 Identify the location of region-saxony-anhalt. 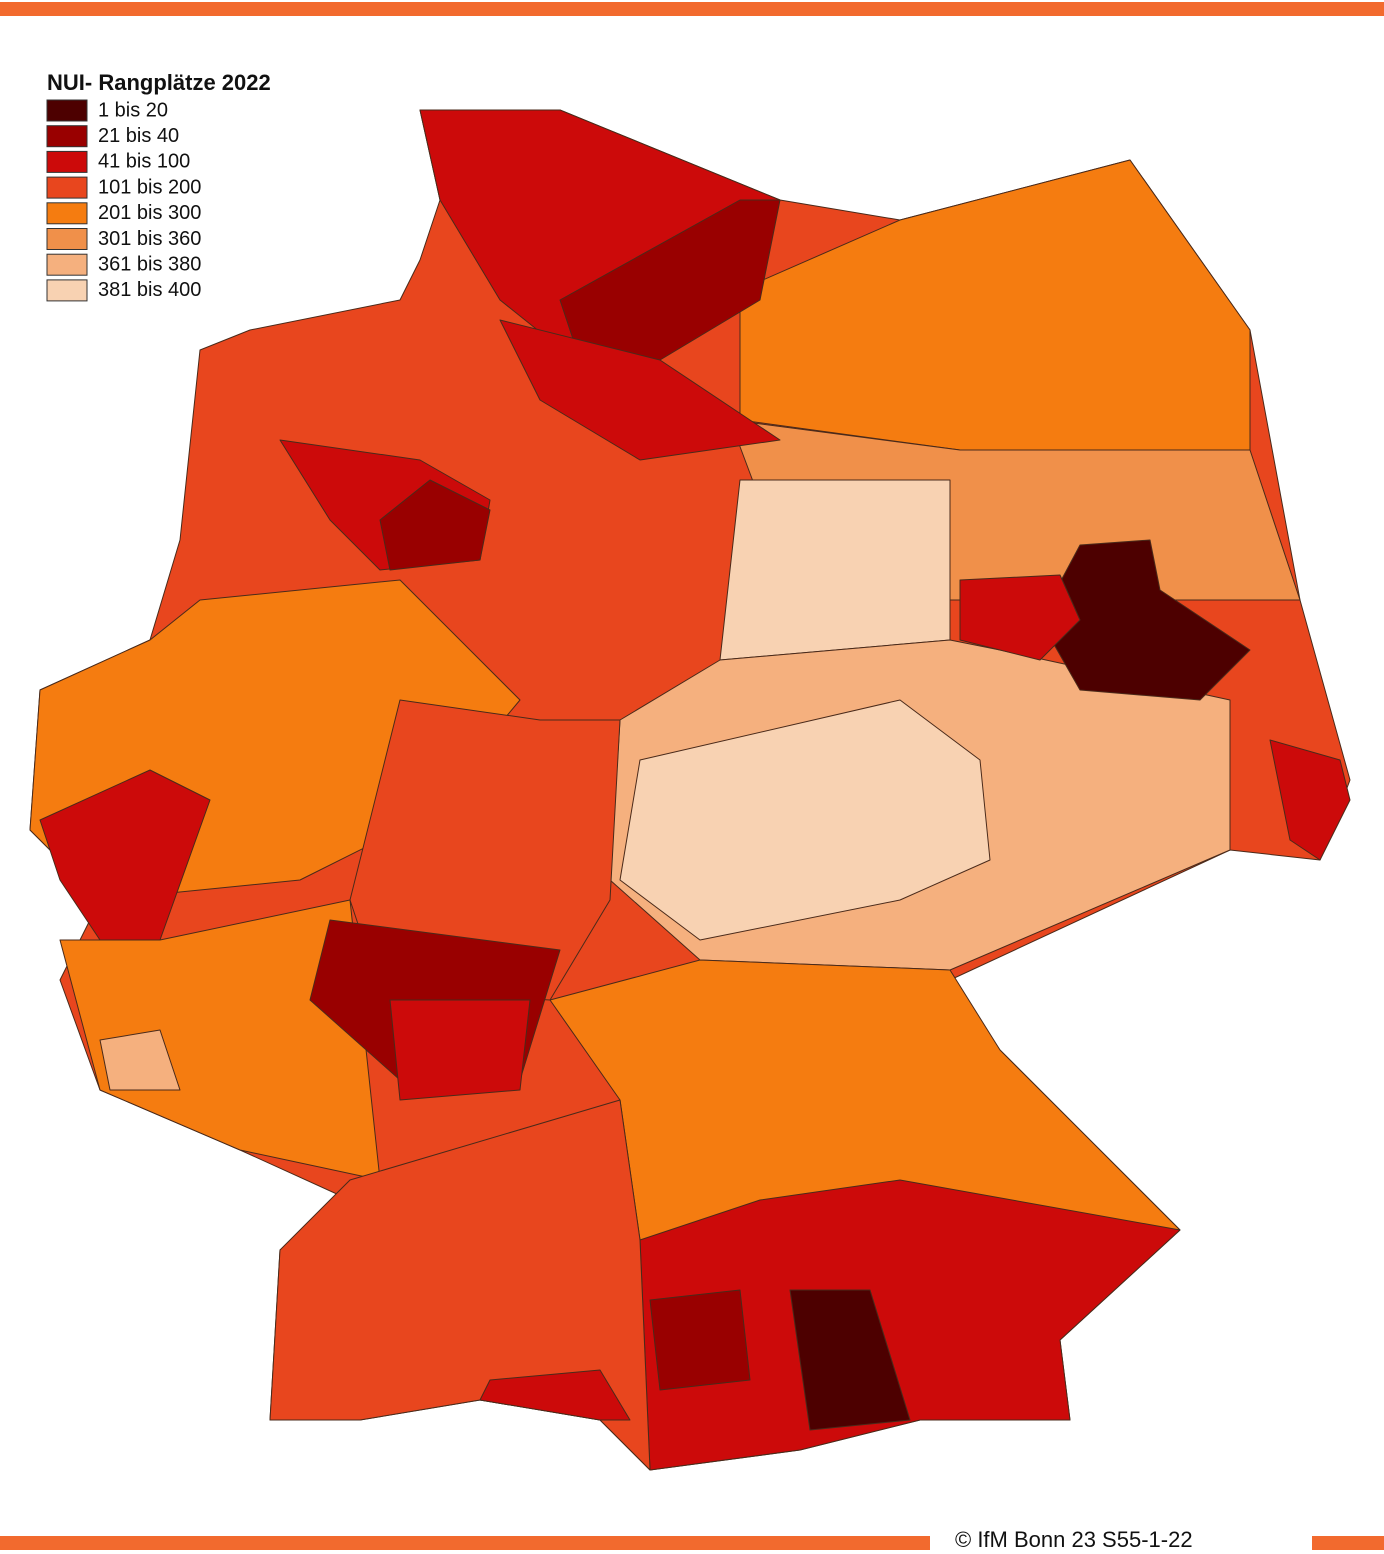
(835, 570).